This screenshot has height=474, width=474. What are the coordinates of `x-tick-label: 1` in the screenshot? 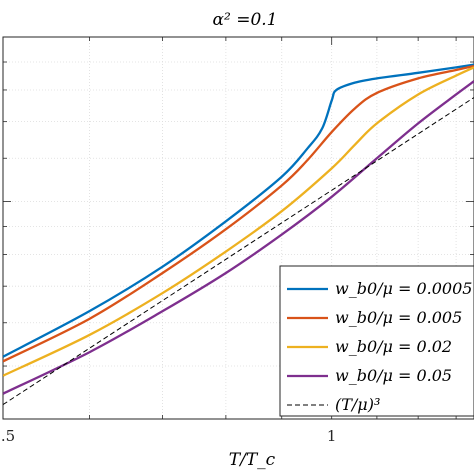 It's located at (332, 436).